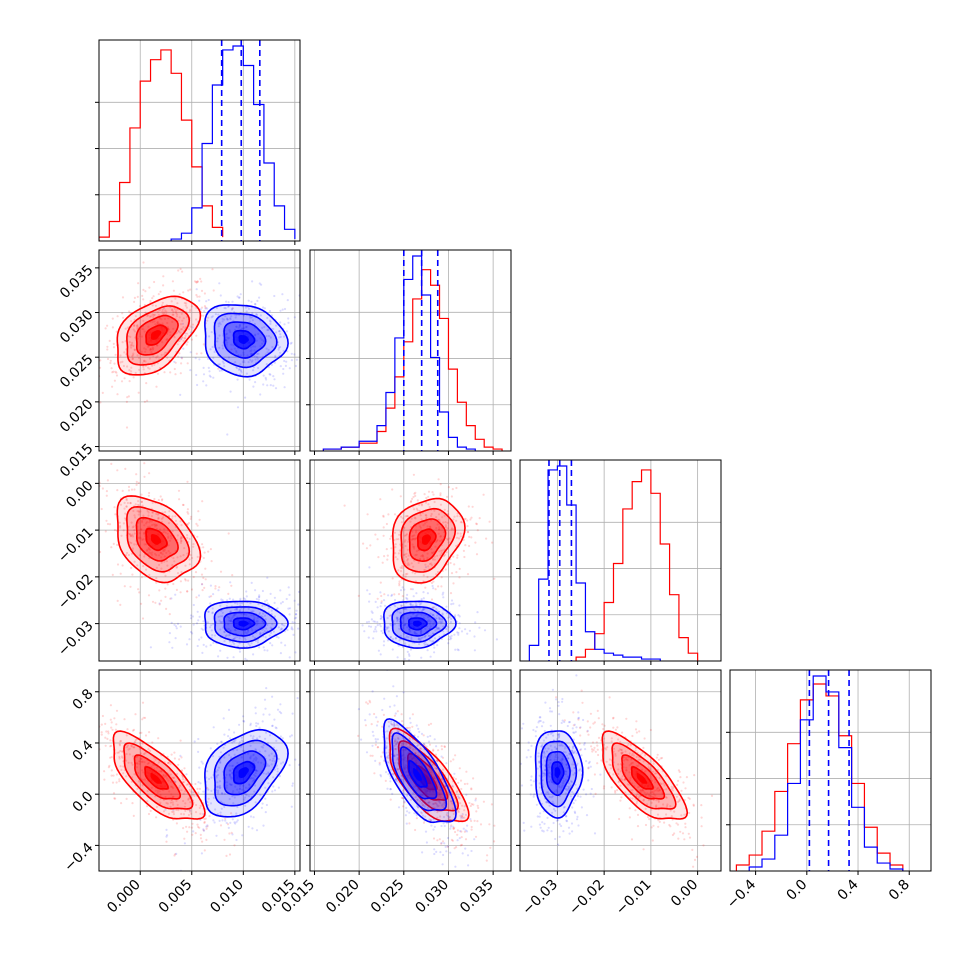  What do you see at coordinates (199, 140) in the screenshot?
I see `histogram-frame` at bounding box center [199, 140].